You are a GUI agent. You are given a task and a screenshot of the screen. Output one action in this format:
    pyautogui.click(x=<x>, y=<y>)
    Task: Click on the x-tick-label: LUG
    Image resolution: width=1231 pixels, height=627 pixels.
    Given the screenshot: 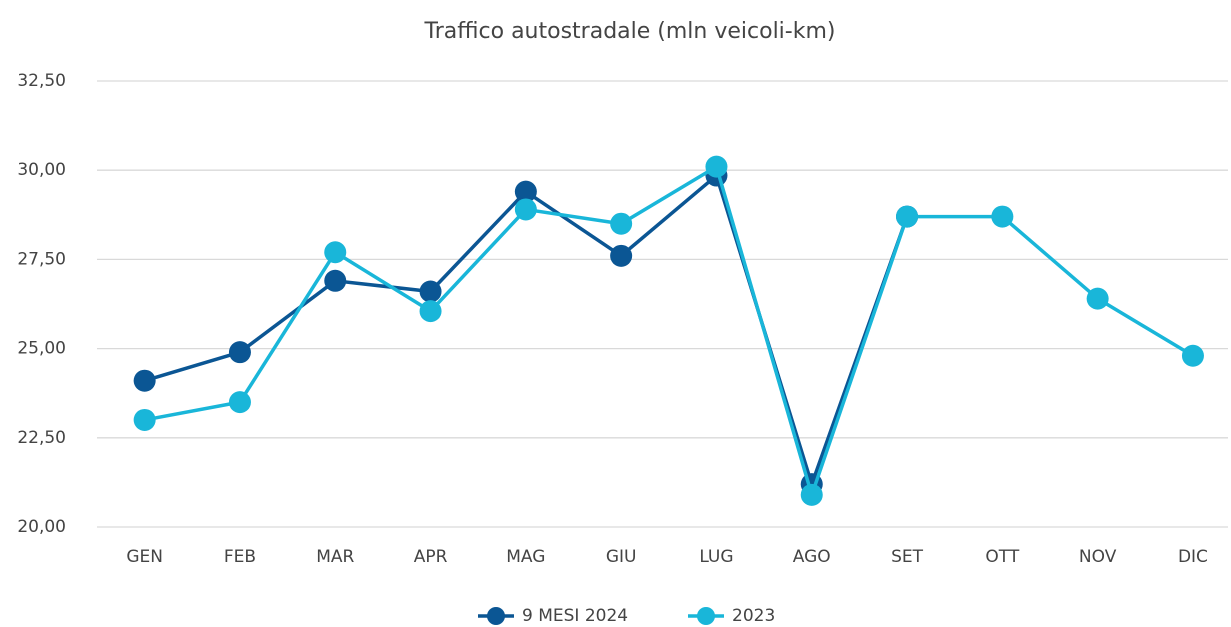 What is the action you would take?
    pyautogui.click(x=716, y=557)
    